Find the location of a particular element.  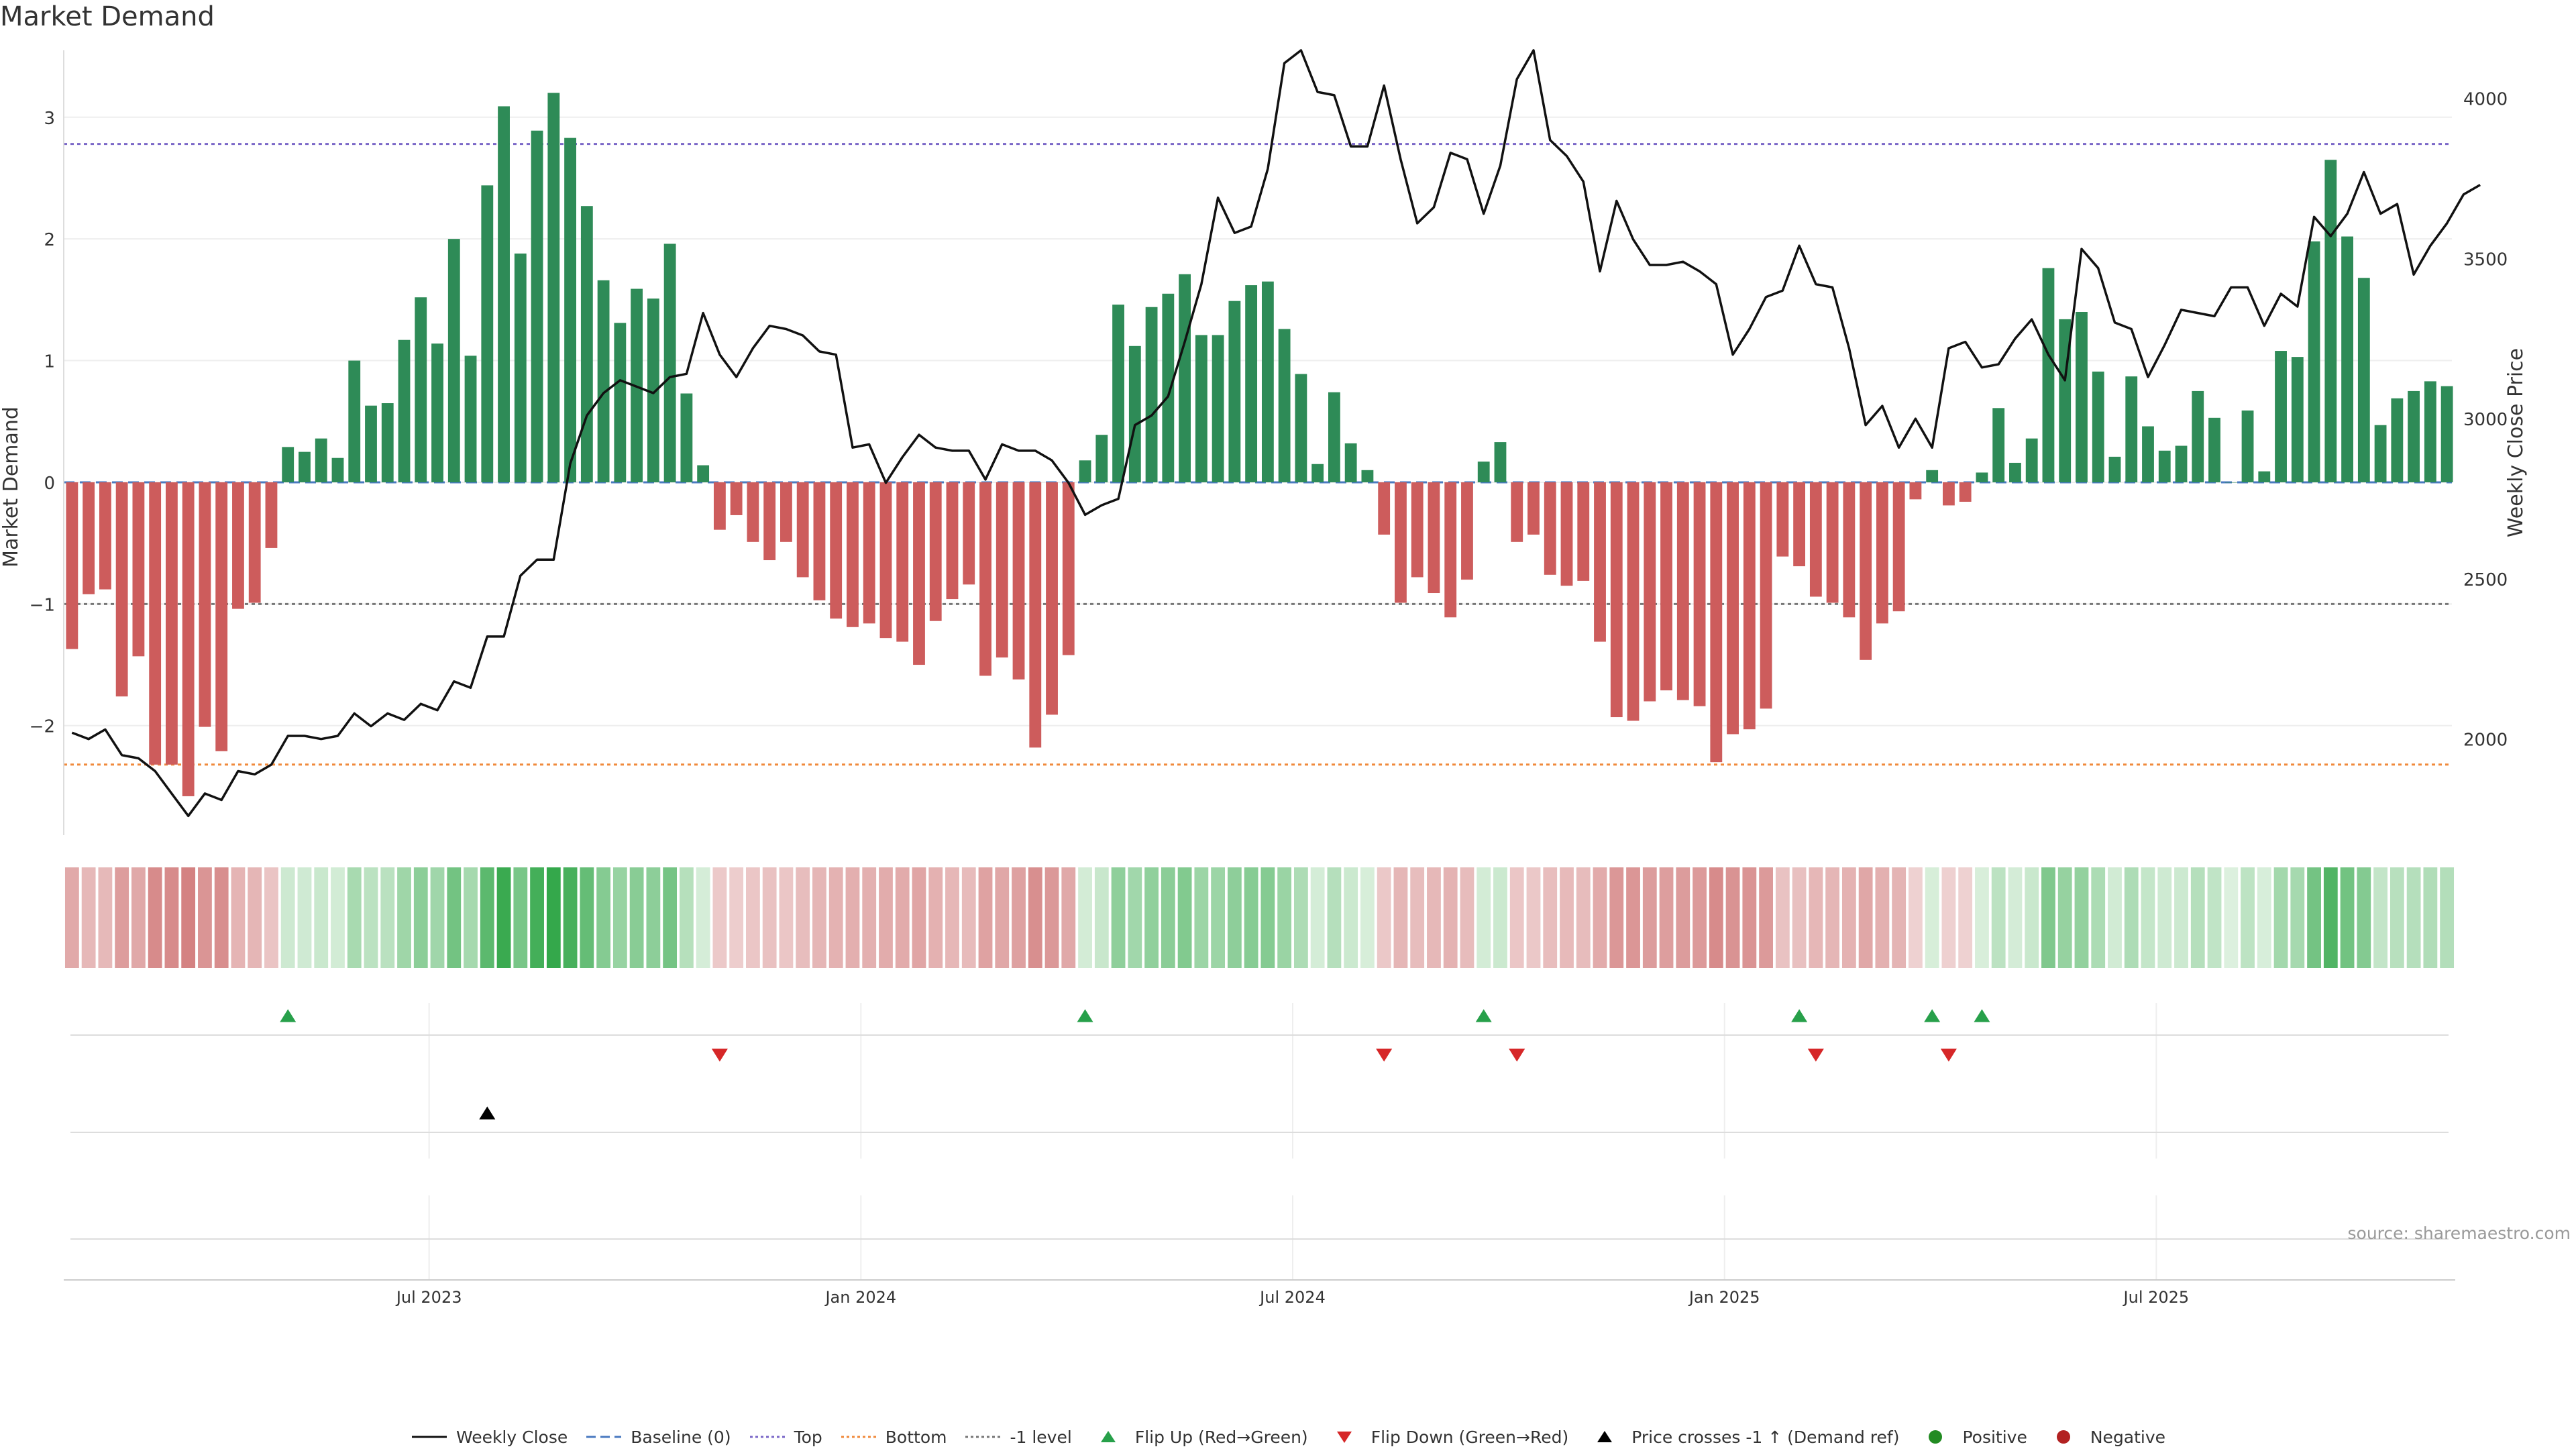

legend-item: Negative is located at coordinates (2105, 1438).